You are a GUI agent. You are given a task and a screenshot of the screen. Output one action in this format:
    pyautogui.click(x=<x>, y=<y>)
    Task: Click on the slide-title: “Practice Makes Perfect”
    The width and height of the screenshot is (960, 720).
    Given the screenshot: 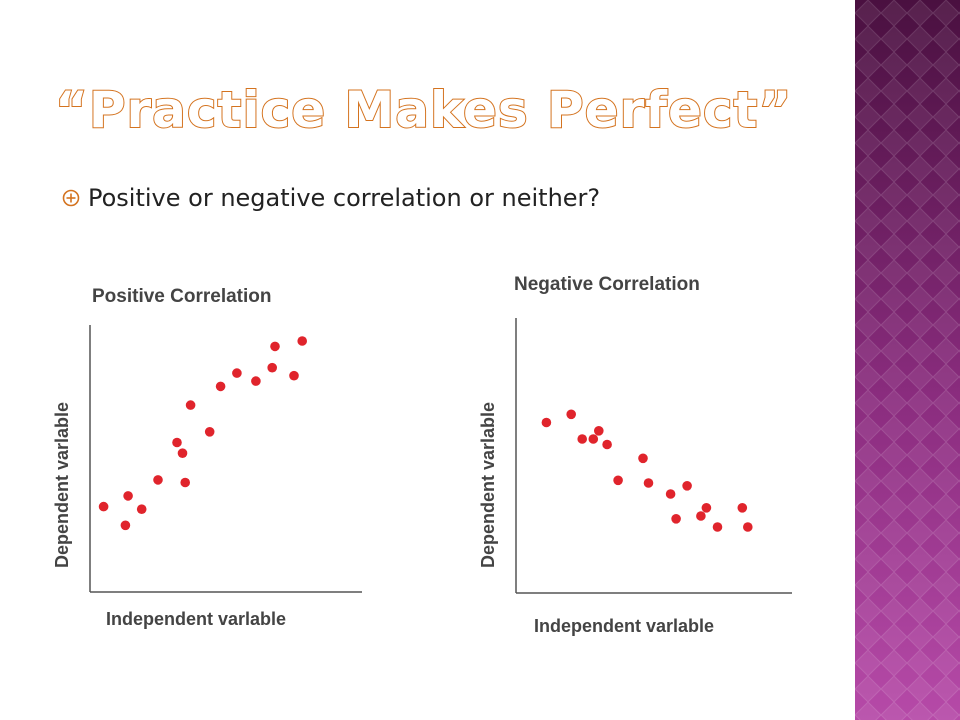 What is the action you would take?
    pyautogui.click(x=423, y=110)
    